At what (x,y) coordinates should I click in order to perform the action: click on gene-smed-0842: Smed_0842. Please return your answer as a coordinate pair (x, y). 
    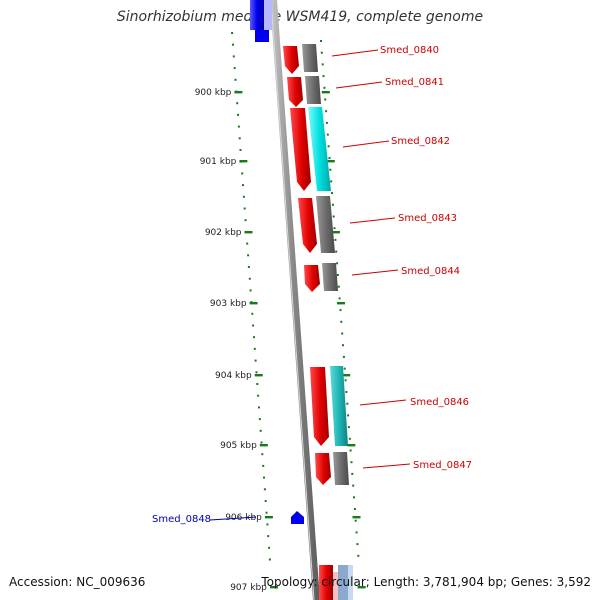
    Looking at the image, I should click on (370, 149).